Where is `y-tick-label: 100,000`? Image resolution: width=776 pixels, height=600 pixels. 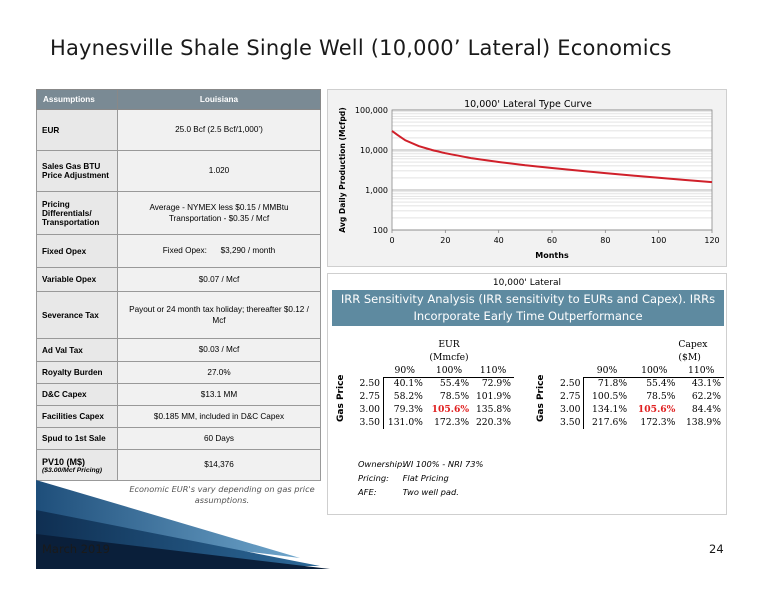
y-tick-label: 100,000 is located at coordinates (371, 110).